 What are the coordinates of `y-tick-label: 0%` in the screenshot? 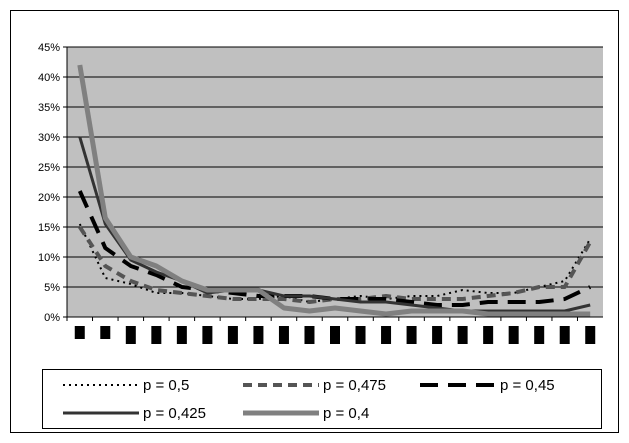 It's located at (52, 318).